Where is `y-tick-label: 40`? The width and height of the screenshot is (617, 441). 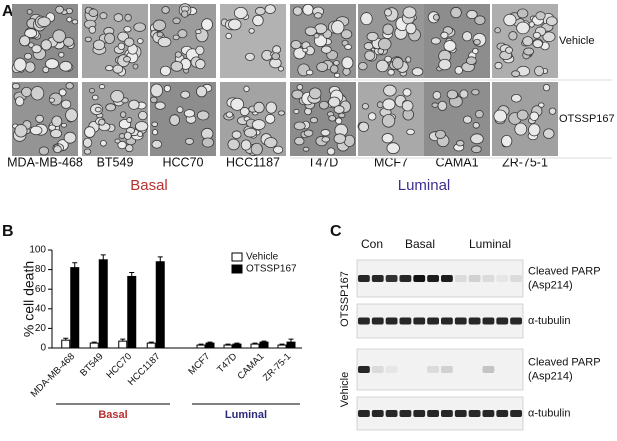
y-tick-label: 40 is located at coordinates (41, 308).